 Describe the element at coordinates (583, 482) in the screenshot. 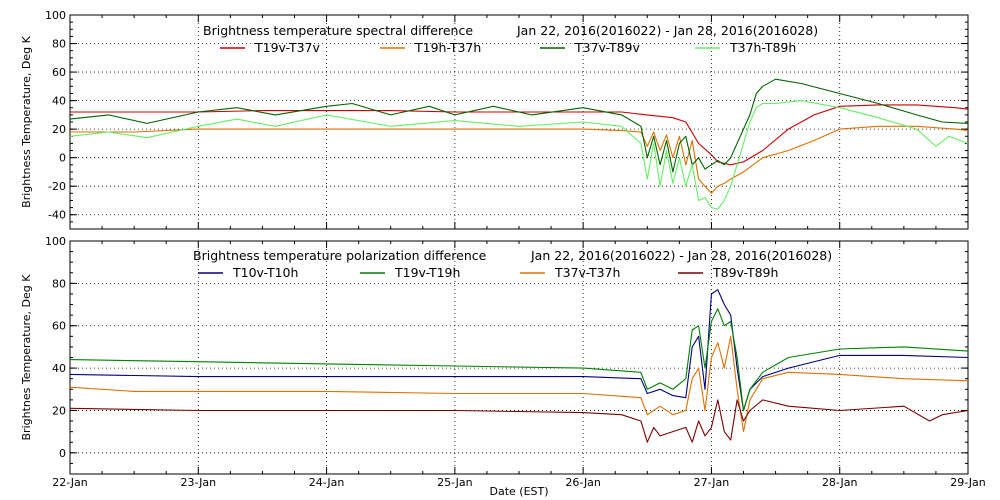

I see `x-tick-label: 26-Jan` at that location.